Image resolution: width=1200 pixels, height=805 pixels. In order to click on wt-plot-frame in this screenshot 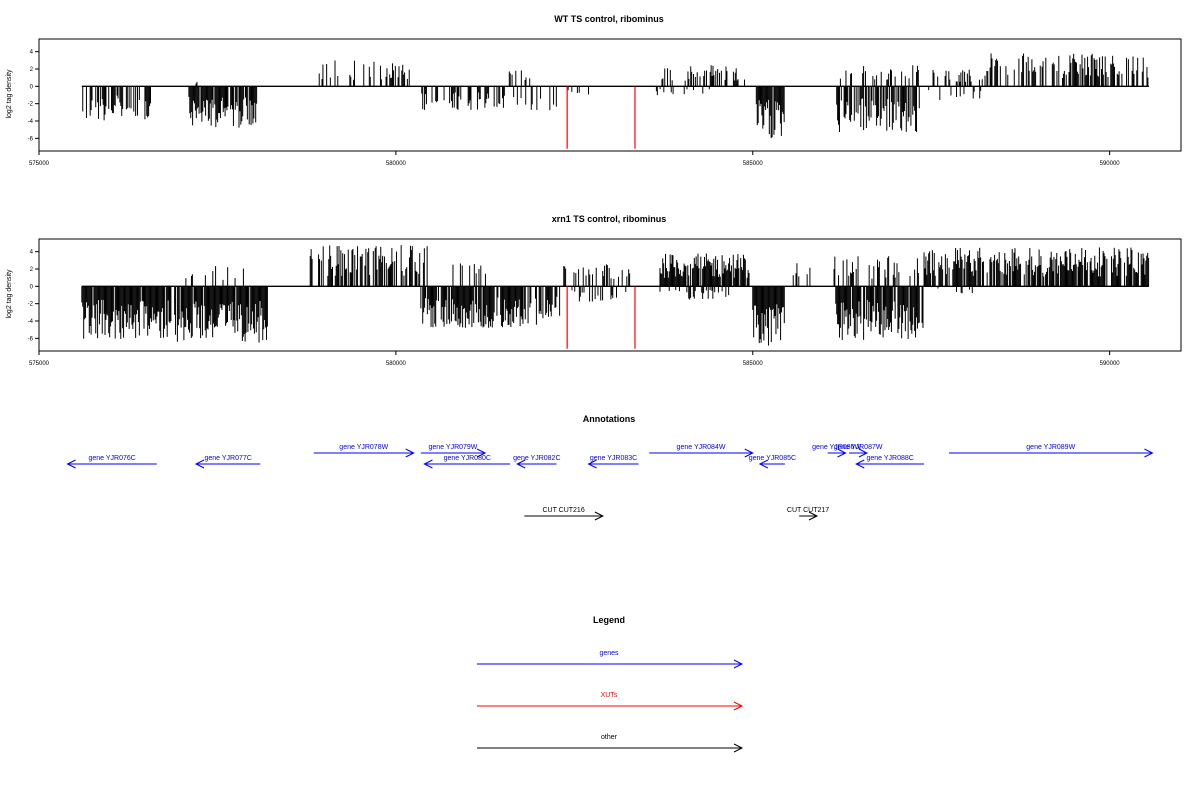, I will do `click(610, 95)`.